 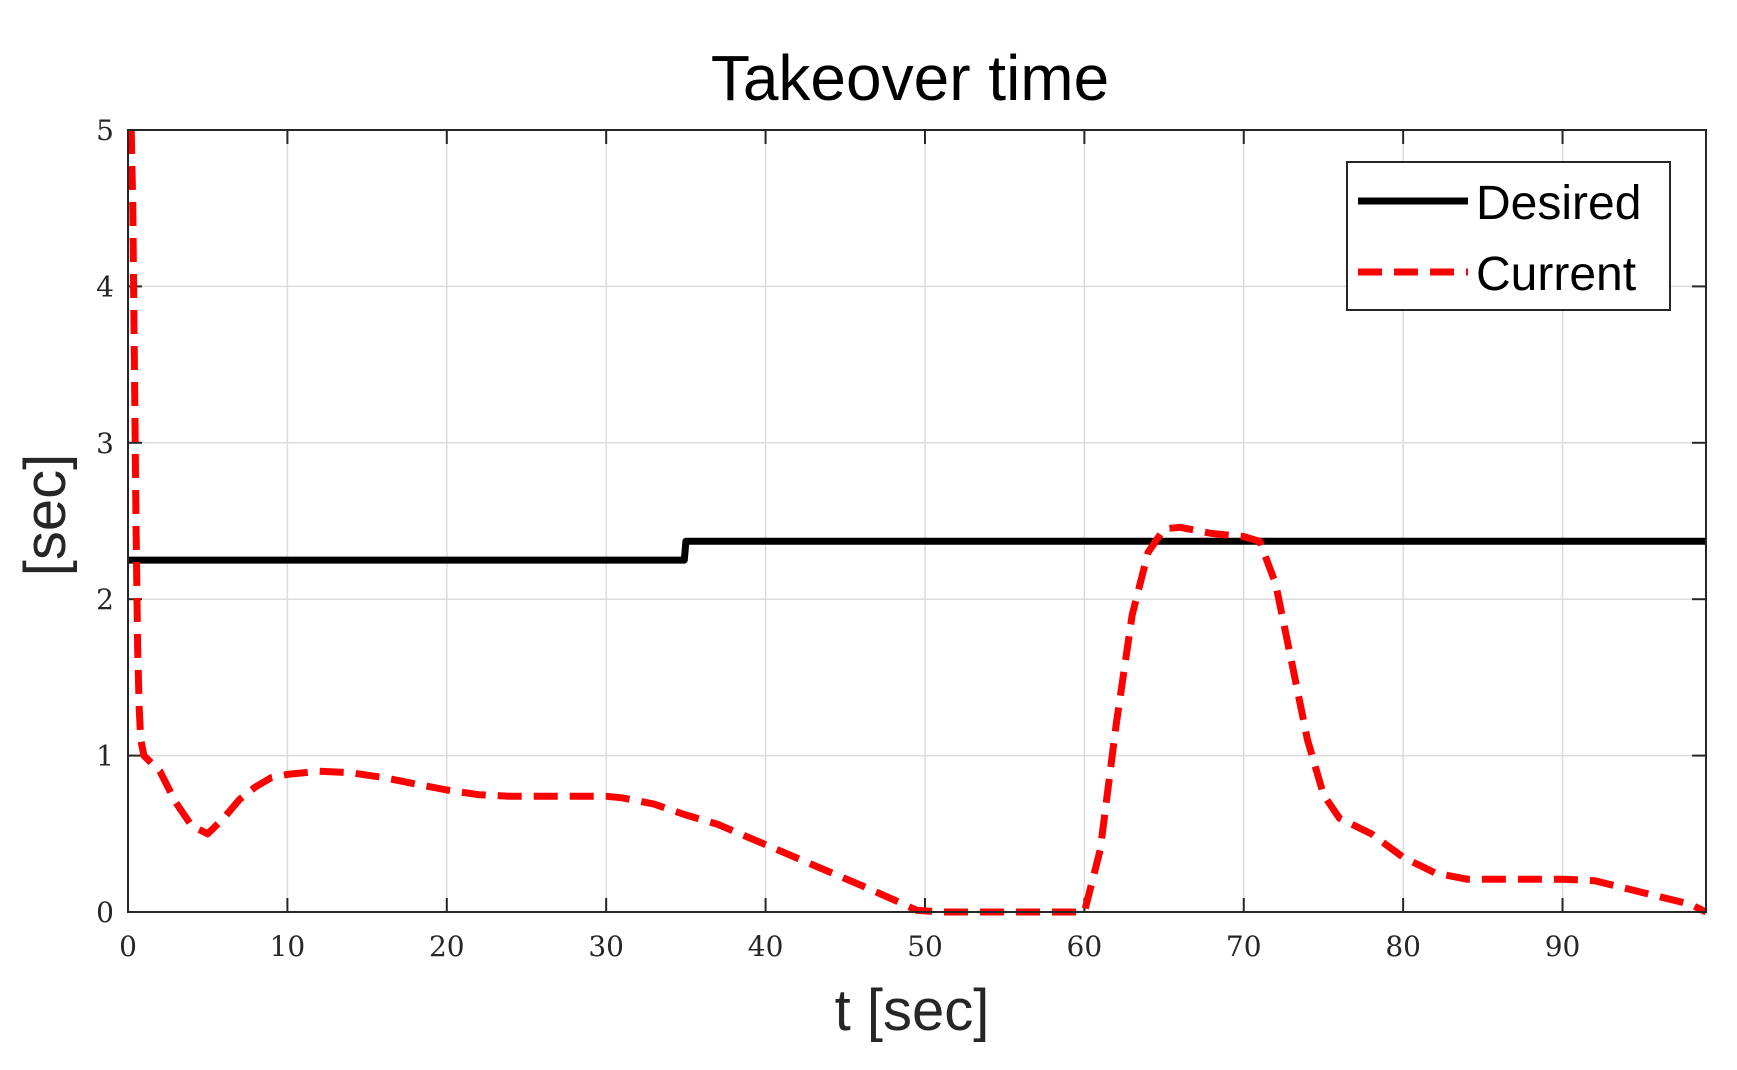 What do you see at coordinates (1085, 946) in the screenshot?
I see `x-tick-label: 60` at bounding box center [1085, 946].